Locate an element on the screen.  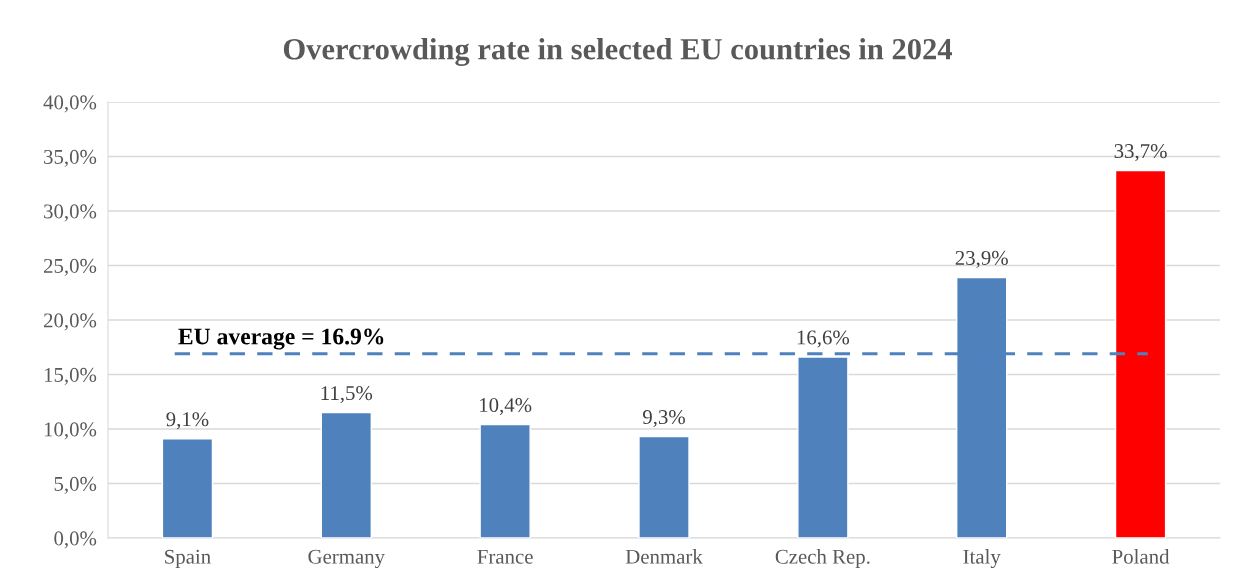
data-label: 10,4% is located at coordinates (506, 407).